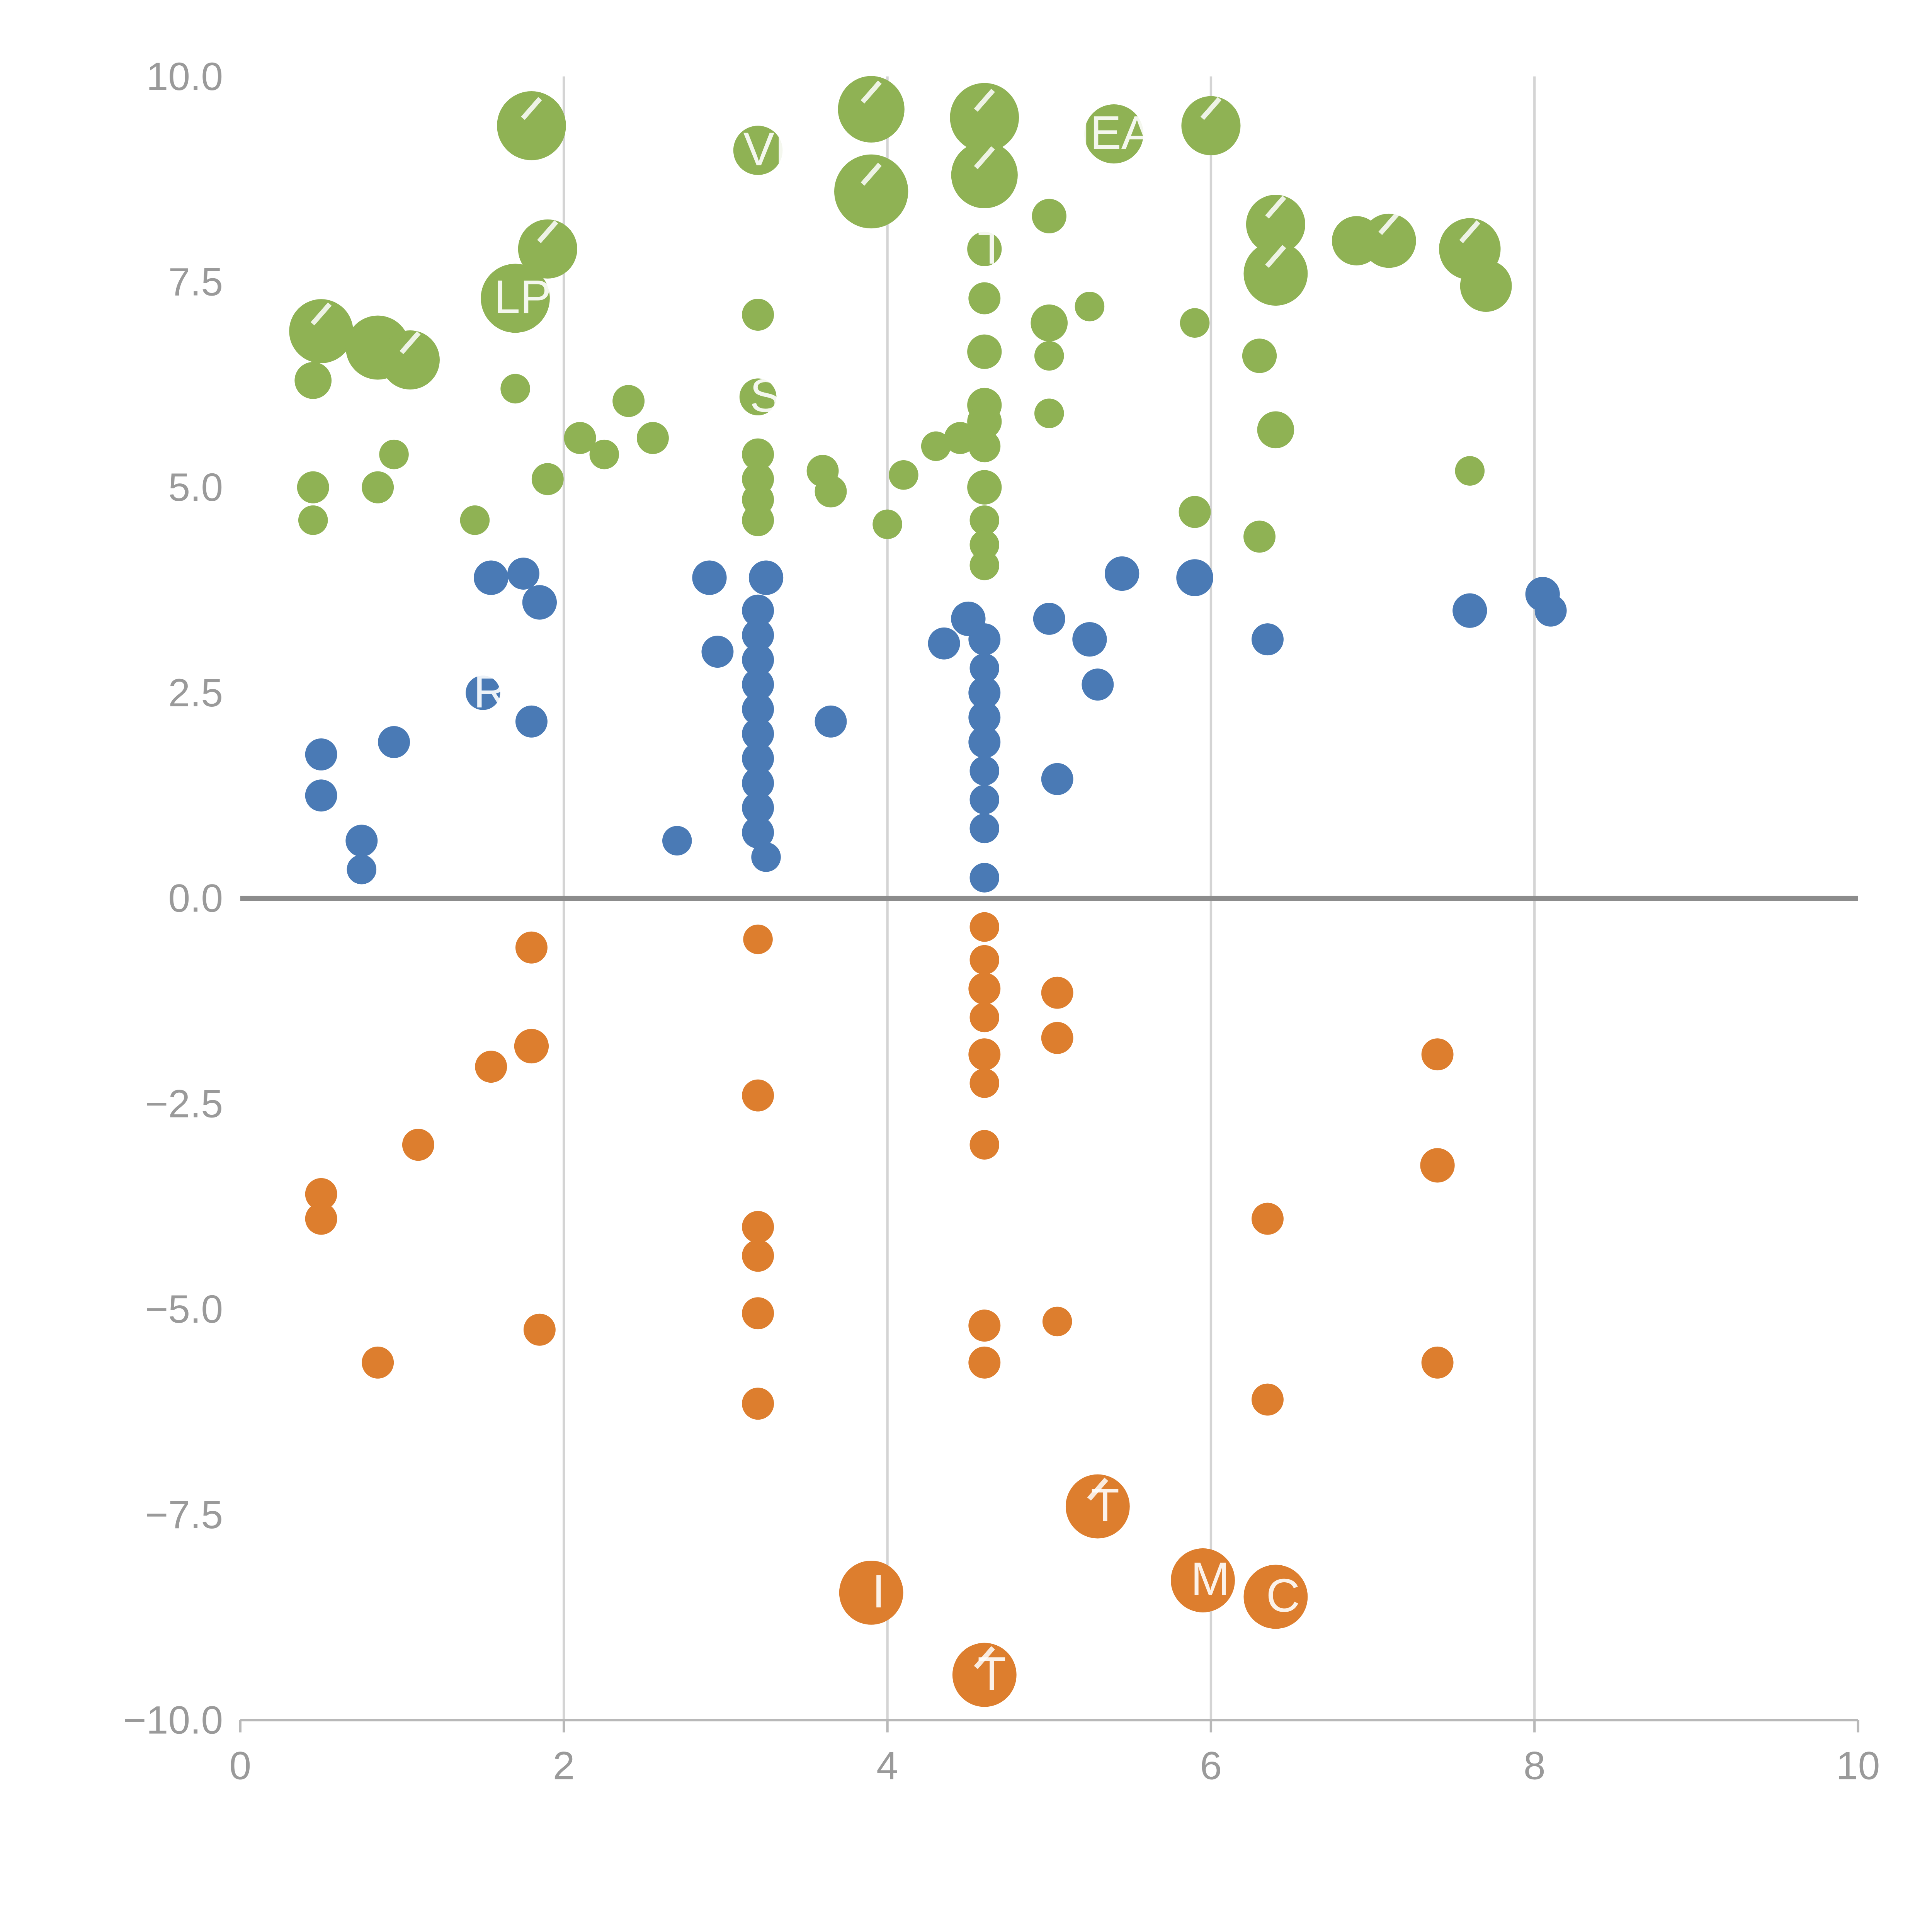  I want to click on bubble-label: R, so click(490, 692).